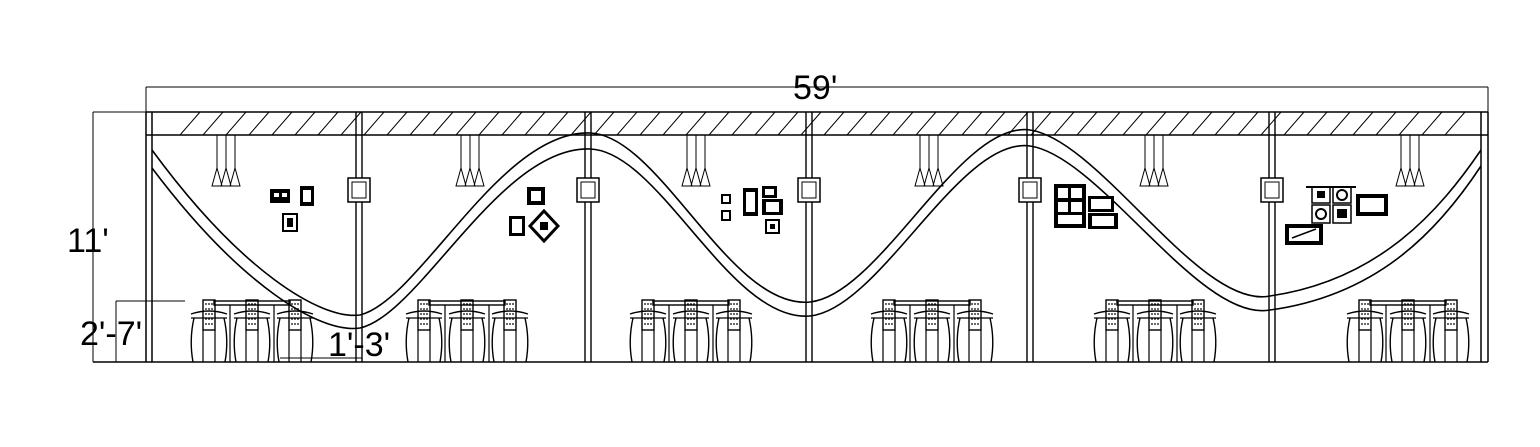 Image resolution: width=1540 pixels, height=447 pixels. I want to click on ceiling-band, so click(817, 123).